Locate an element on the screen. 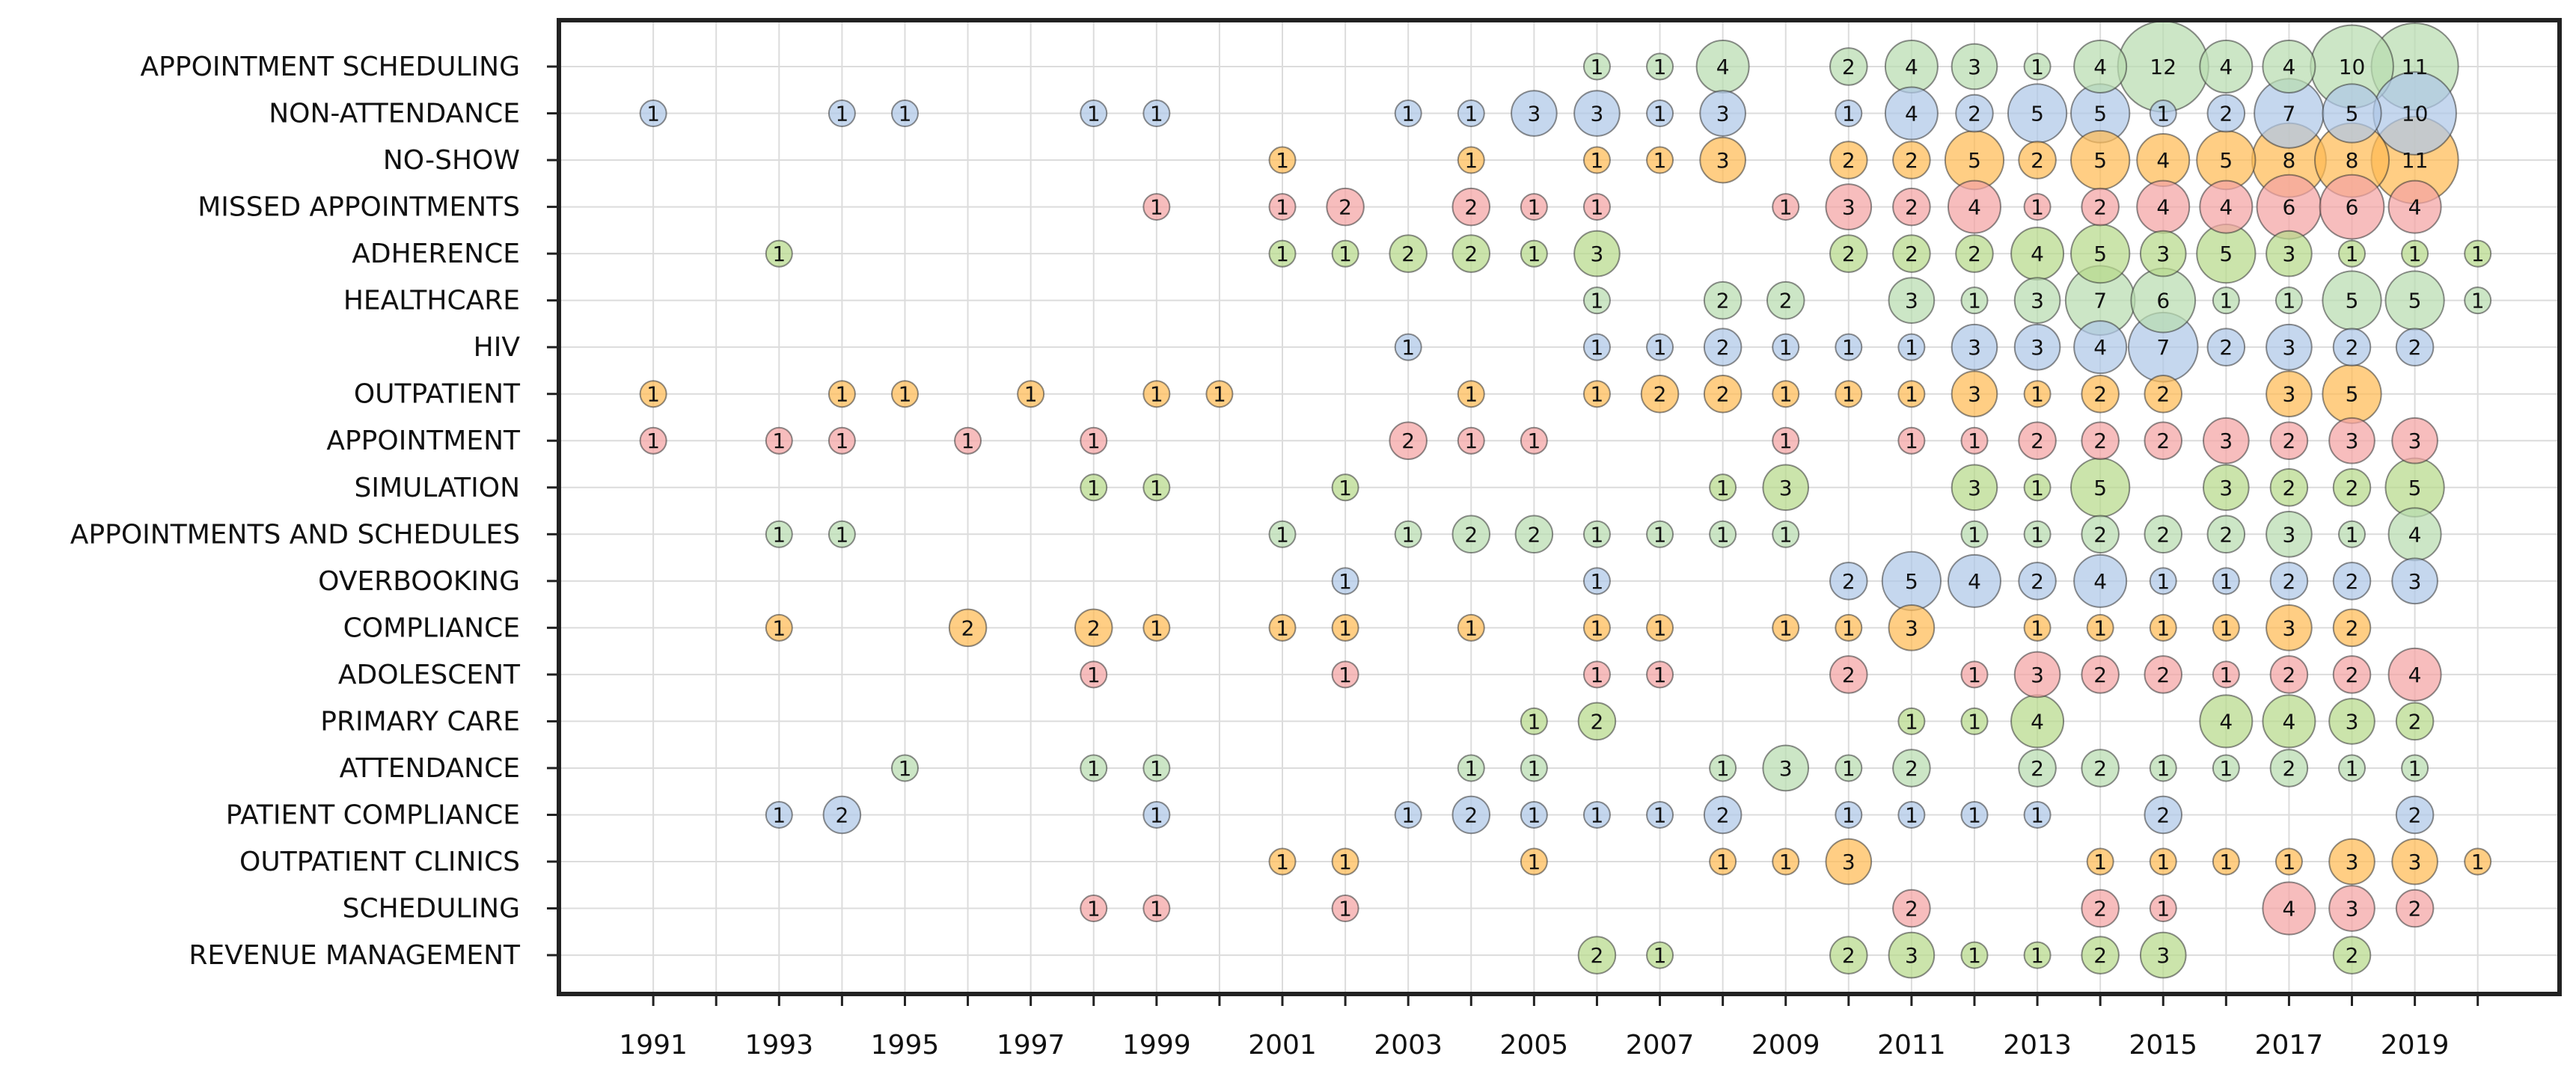 The height and width of the screenshot is (1077, 2576). bubble-label: 10 is located at coordinates (2415, 114).